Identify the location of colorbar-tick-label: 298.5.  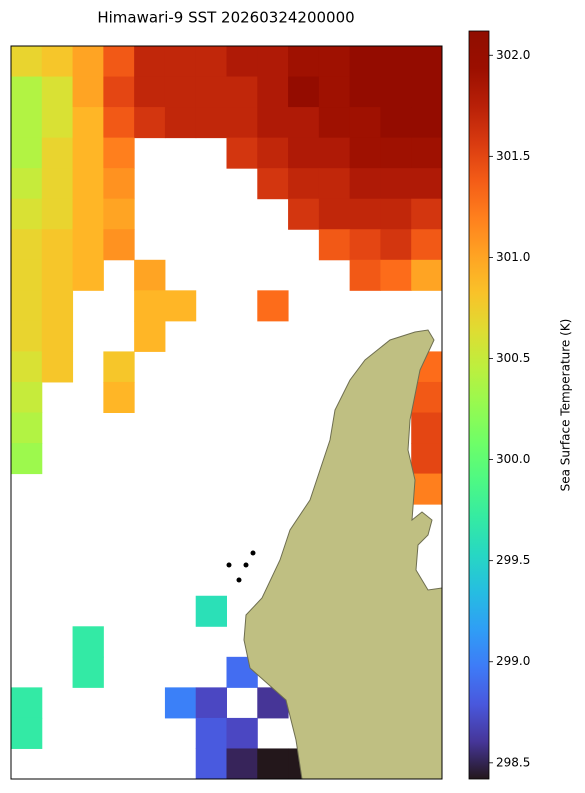
(513, 762).